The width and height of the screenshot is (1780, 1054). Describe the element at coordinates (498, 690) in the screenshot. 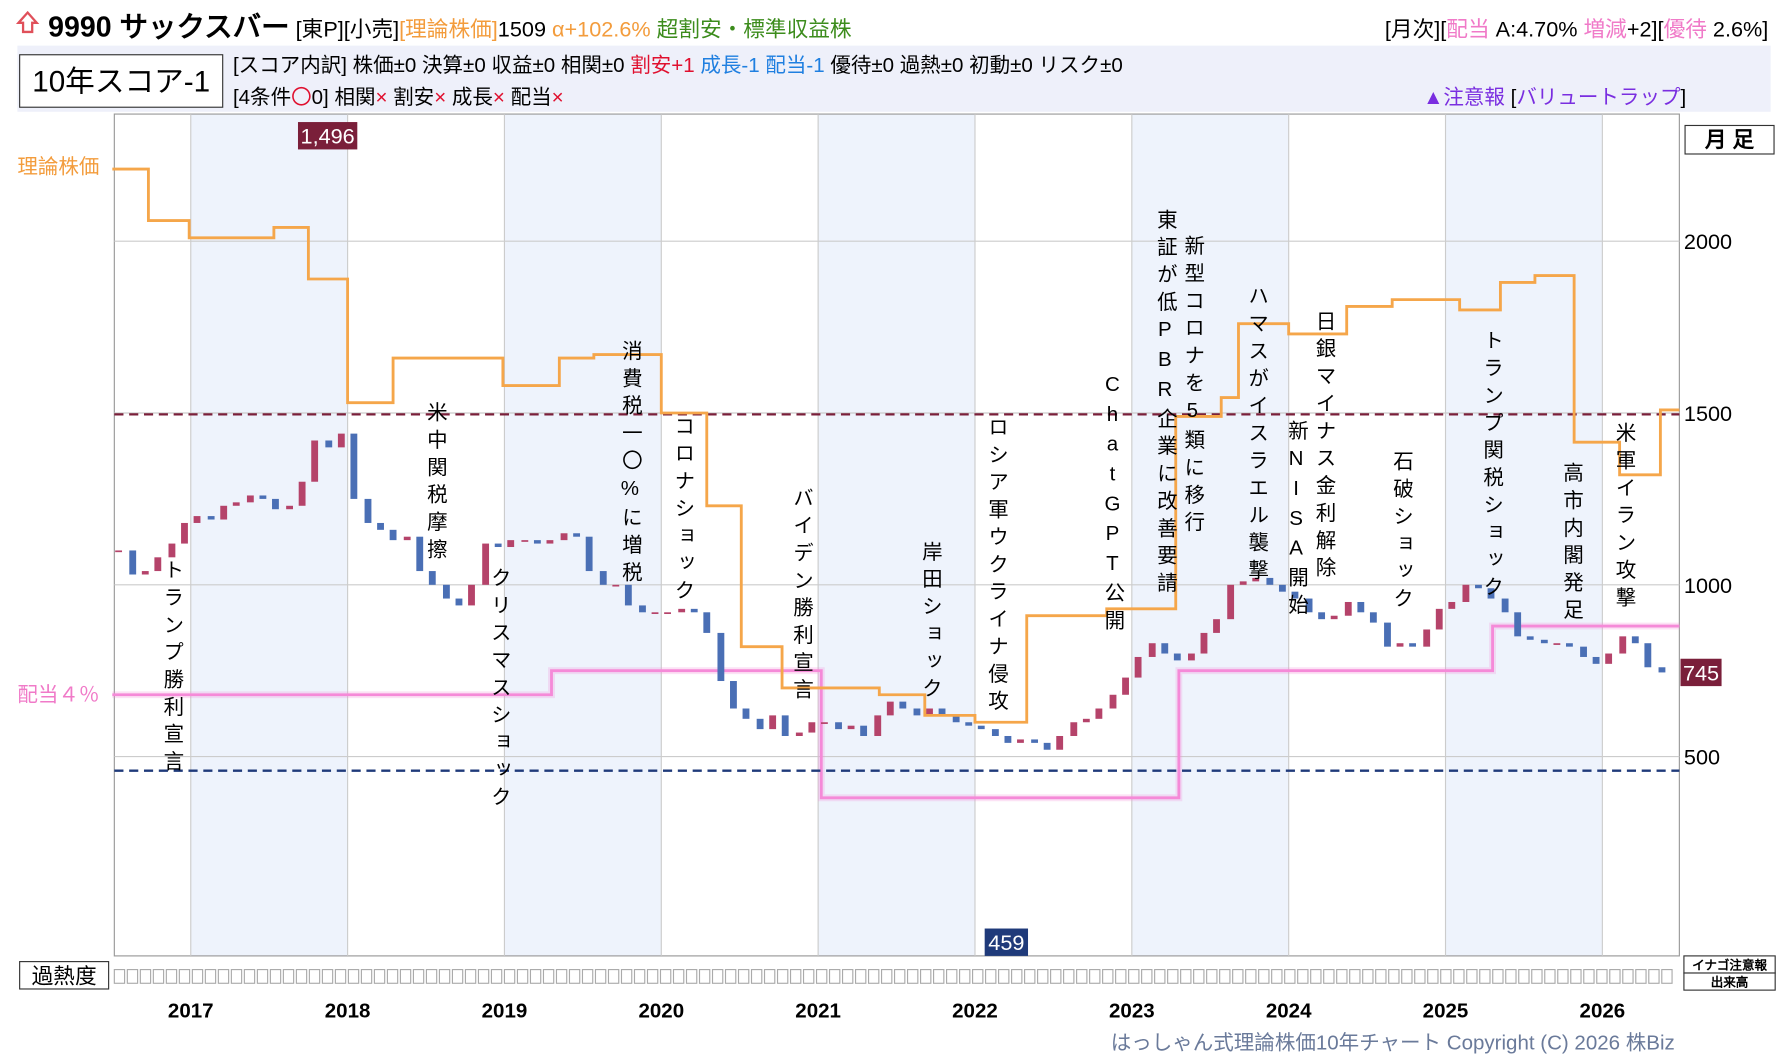

I see `event-label: クリスマスショック` at that location.